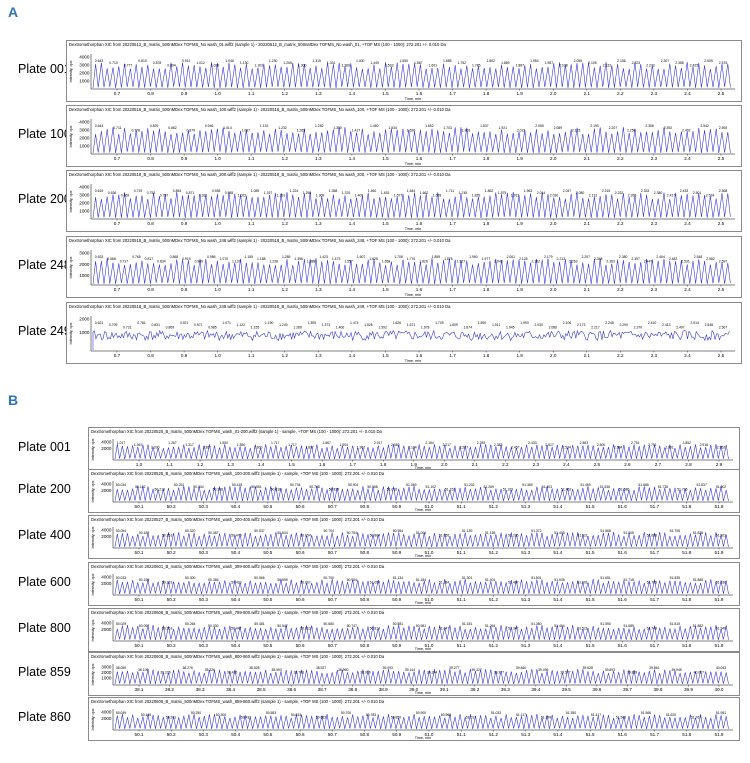 This screenshot has width=750, height=763. Describe the element at coordinates (244, 63) in the screenshot. I see `peak-label: 1.130` at that location.